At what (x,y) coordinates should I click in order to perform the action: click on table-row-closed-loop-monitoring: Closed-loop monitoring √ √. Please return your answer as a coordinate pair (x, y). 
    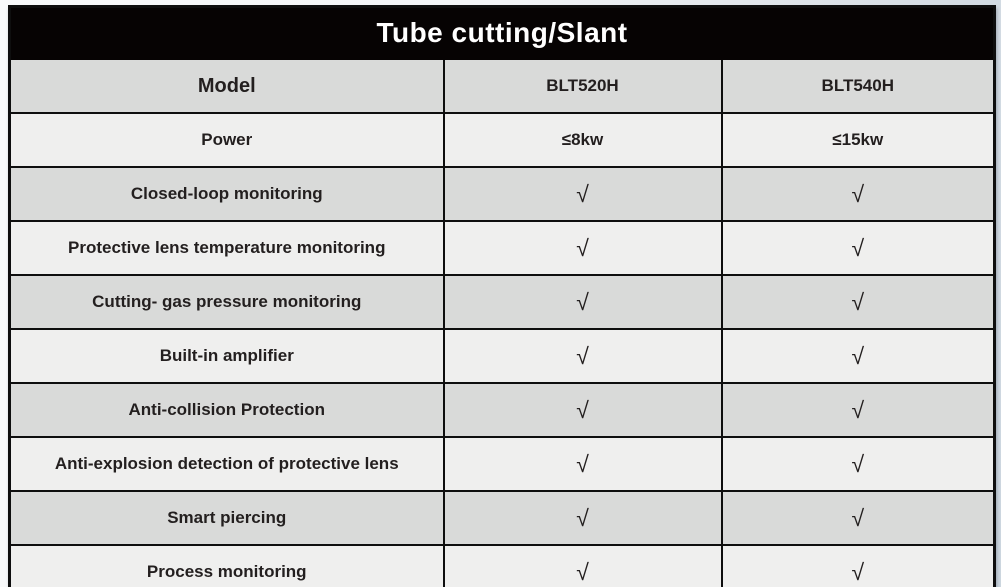
    Looking at the image, I should click on (502, 194).